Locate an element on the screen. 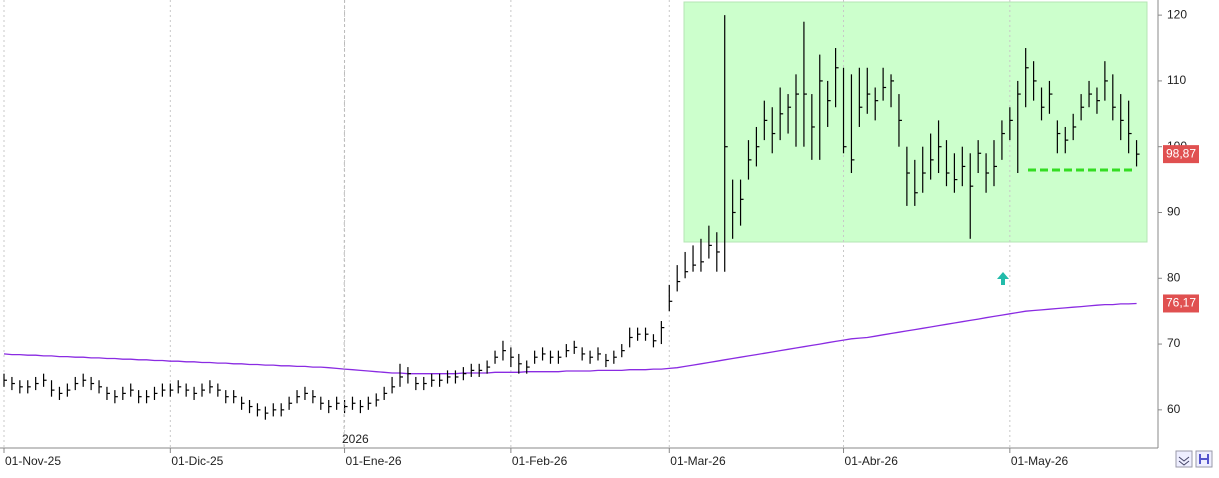 Image resolution: width=1219 pixels, height=478 pixels. x-tick-label: 01-May-26 is located at coordinates (1040, 461).